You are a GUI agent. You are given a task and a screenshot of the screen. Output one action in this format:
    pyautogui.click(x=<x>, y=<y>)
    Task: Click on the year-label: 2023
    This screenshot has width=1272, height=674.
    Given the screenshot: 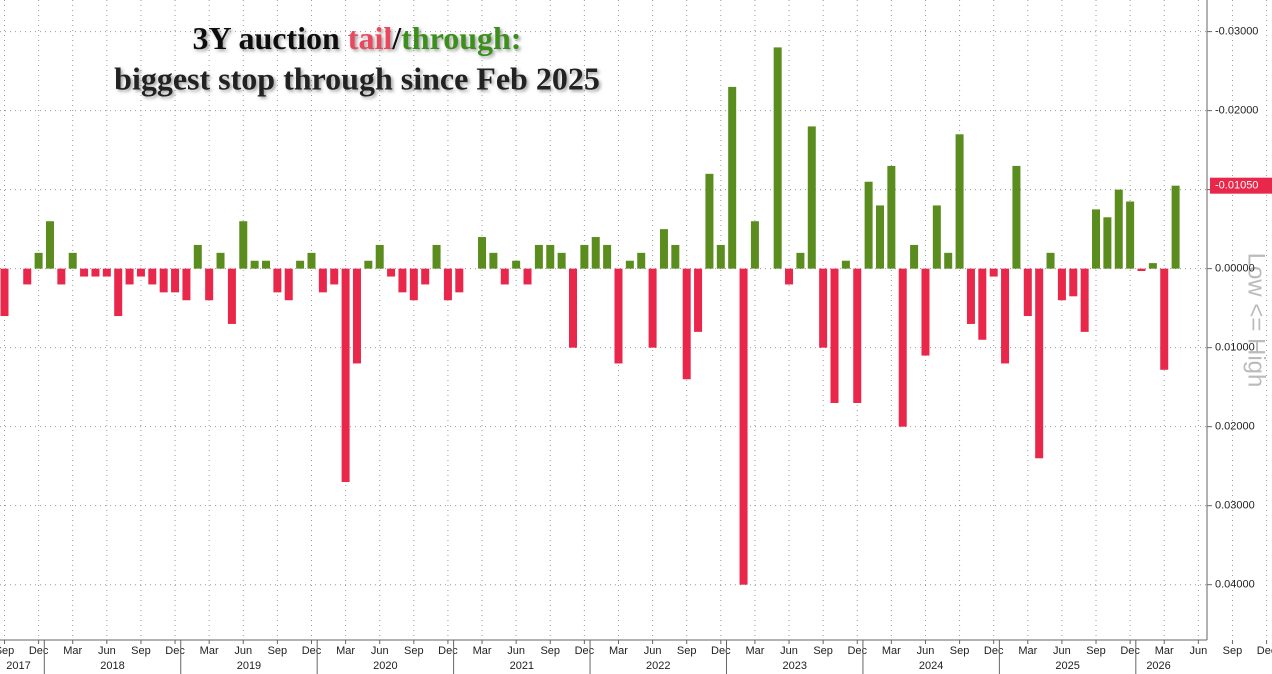 What is the action you would take?
    pyautogui.click(x=794, y=666)
    